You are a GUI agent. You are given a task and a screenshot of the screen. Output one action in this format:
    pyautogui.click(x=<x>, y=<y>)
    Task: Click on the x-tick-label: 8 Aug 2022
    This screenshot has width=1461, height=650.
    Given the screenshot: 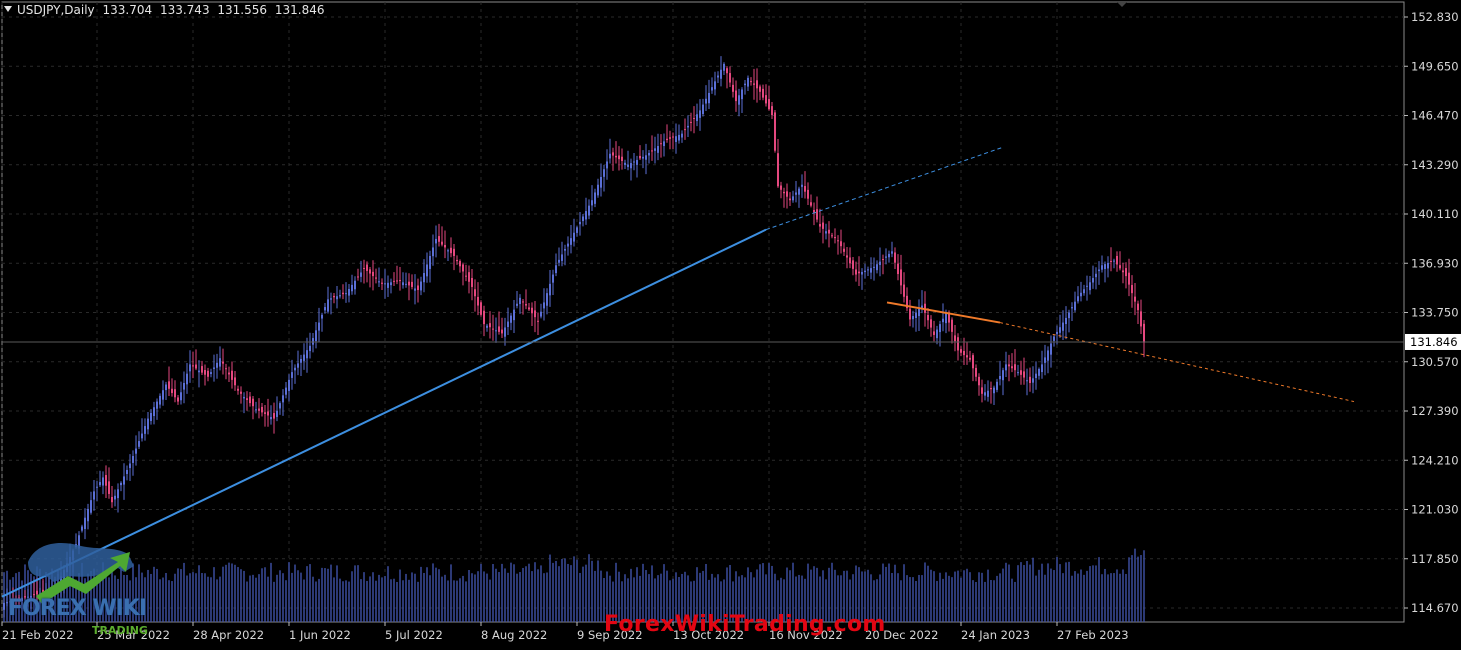 What is the action you would take?
    pyautogui.click(x=514, y=635)
    